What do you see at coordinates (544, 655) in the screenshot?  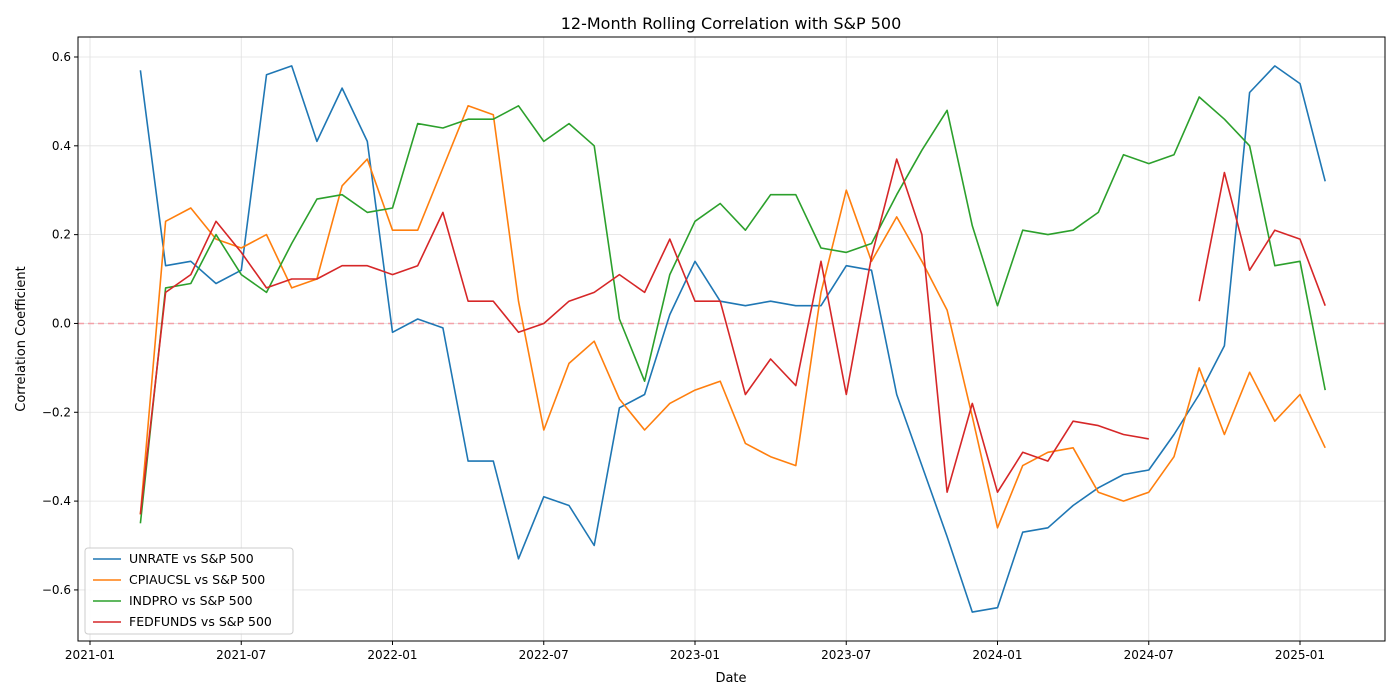 I see `x-tick-label: 2022-07` at bounding box center [544, 655].